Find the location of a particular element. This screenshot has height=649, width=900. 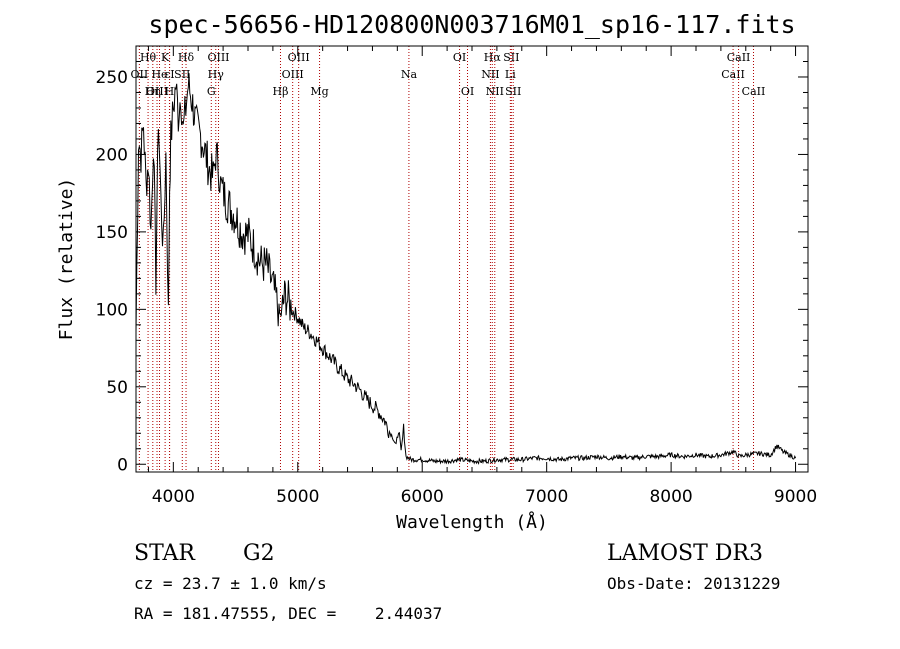

spectral-line-label: G is located at coordinates (211, 91).